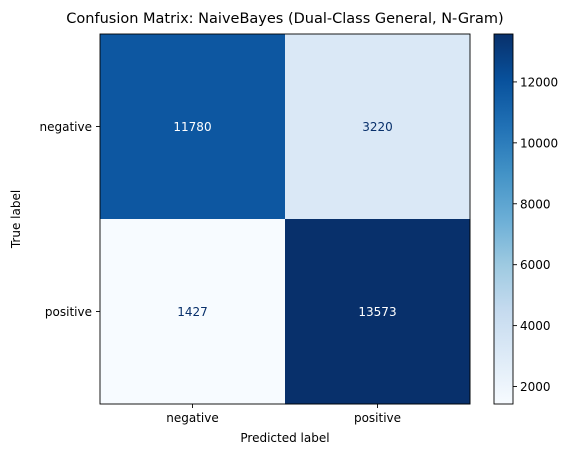  What do you see at coordinates (192, 418) in the screenshot?
I see `x-tick-label: negative` at bounding box center [192, 418].